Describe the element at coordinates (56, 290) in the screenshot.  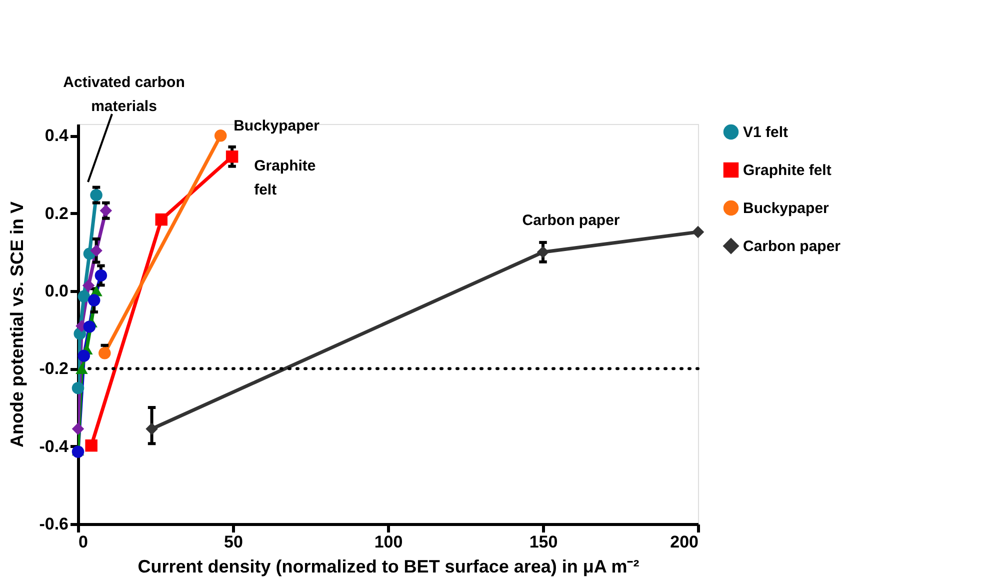
I see `y-tick-label: 0.0` at that location.